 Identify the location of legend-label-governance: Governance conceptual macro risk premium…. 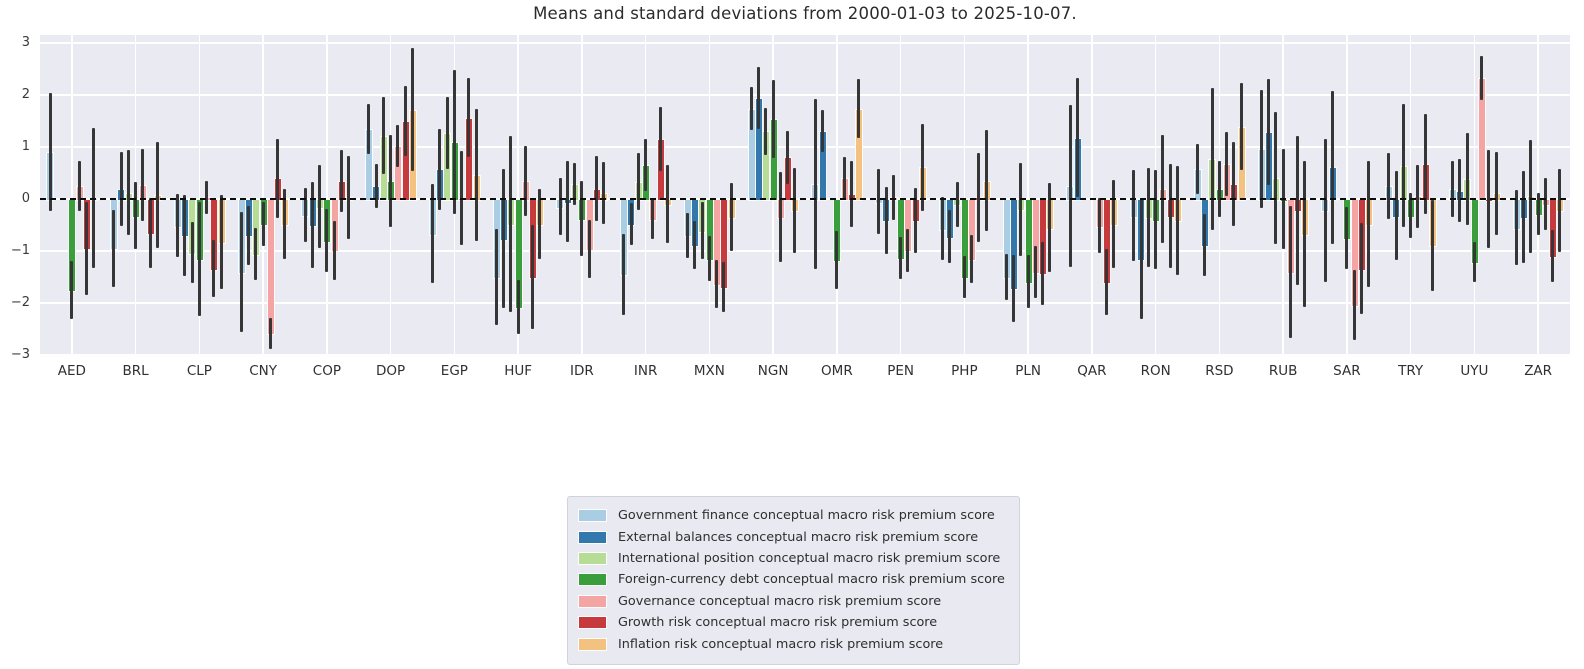
(780, 601).